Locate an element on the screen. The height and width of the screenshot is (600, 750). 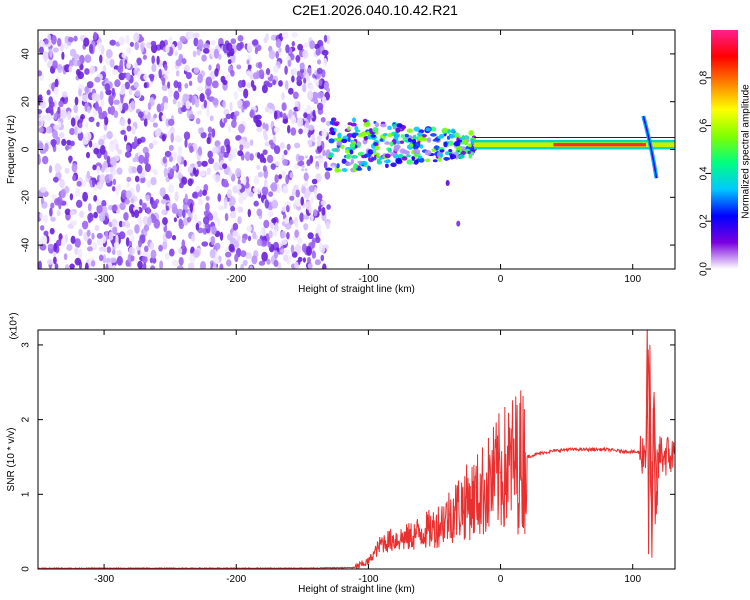
y-tick-label: 1 is located at coordinates (26, 494).